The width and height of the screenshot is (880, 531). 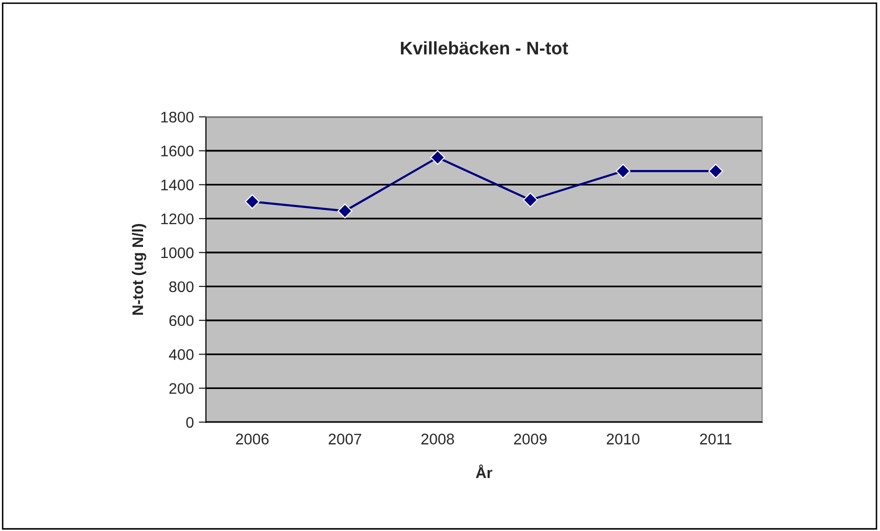 I want to click on y-tick-label: 200, so click(x=181, y=388).